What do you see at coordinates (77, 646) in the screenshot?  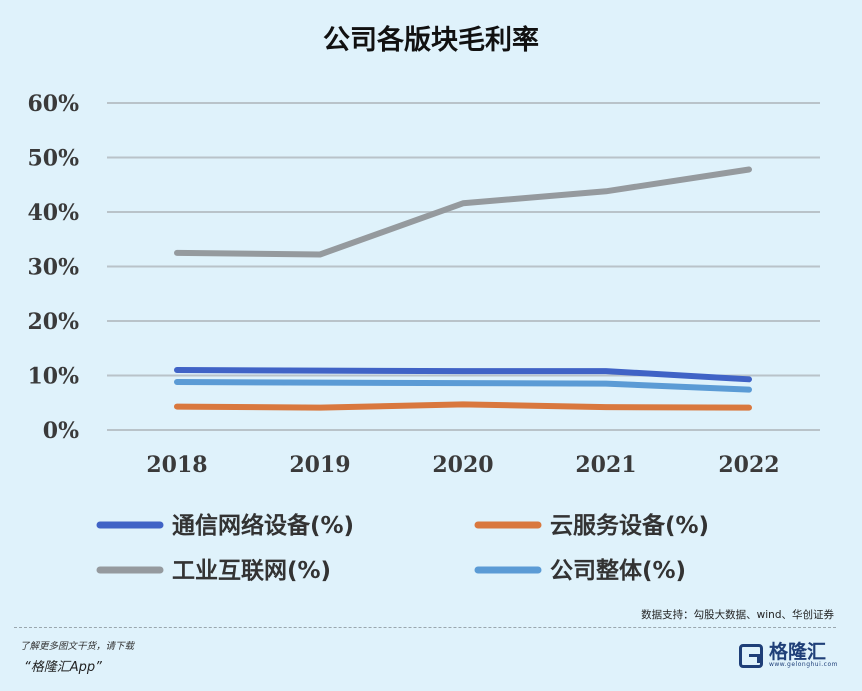 I see `footer-promo: 了解更多图文干货，请下载` at bounding box center [77, 646].